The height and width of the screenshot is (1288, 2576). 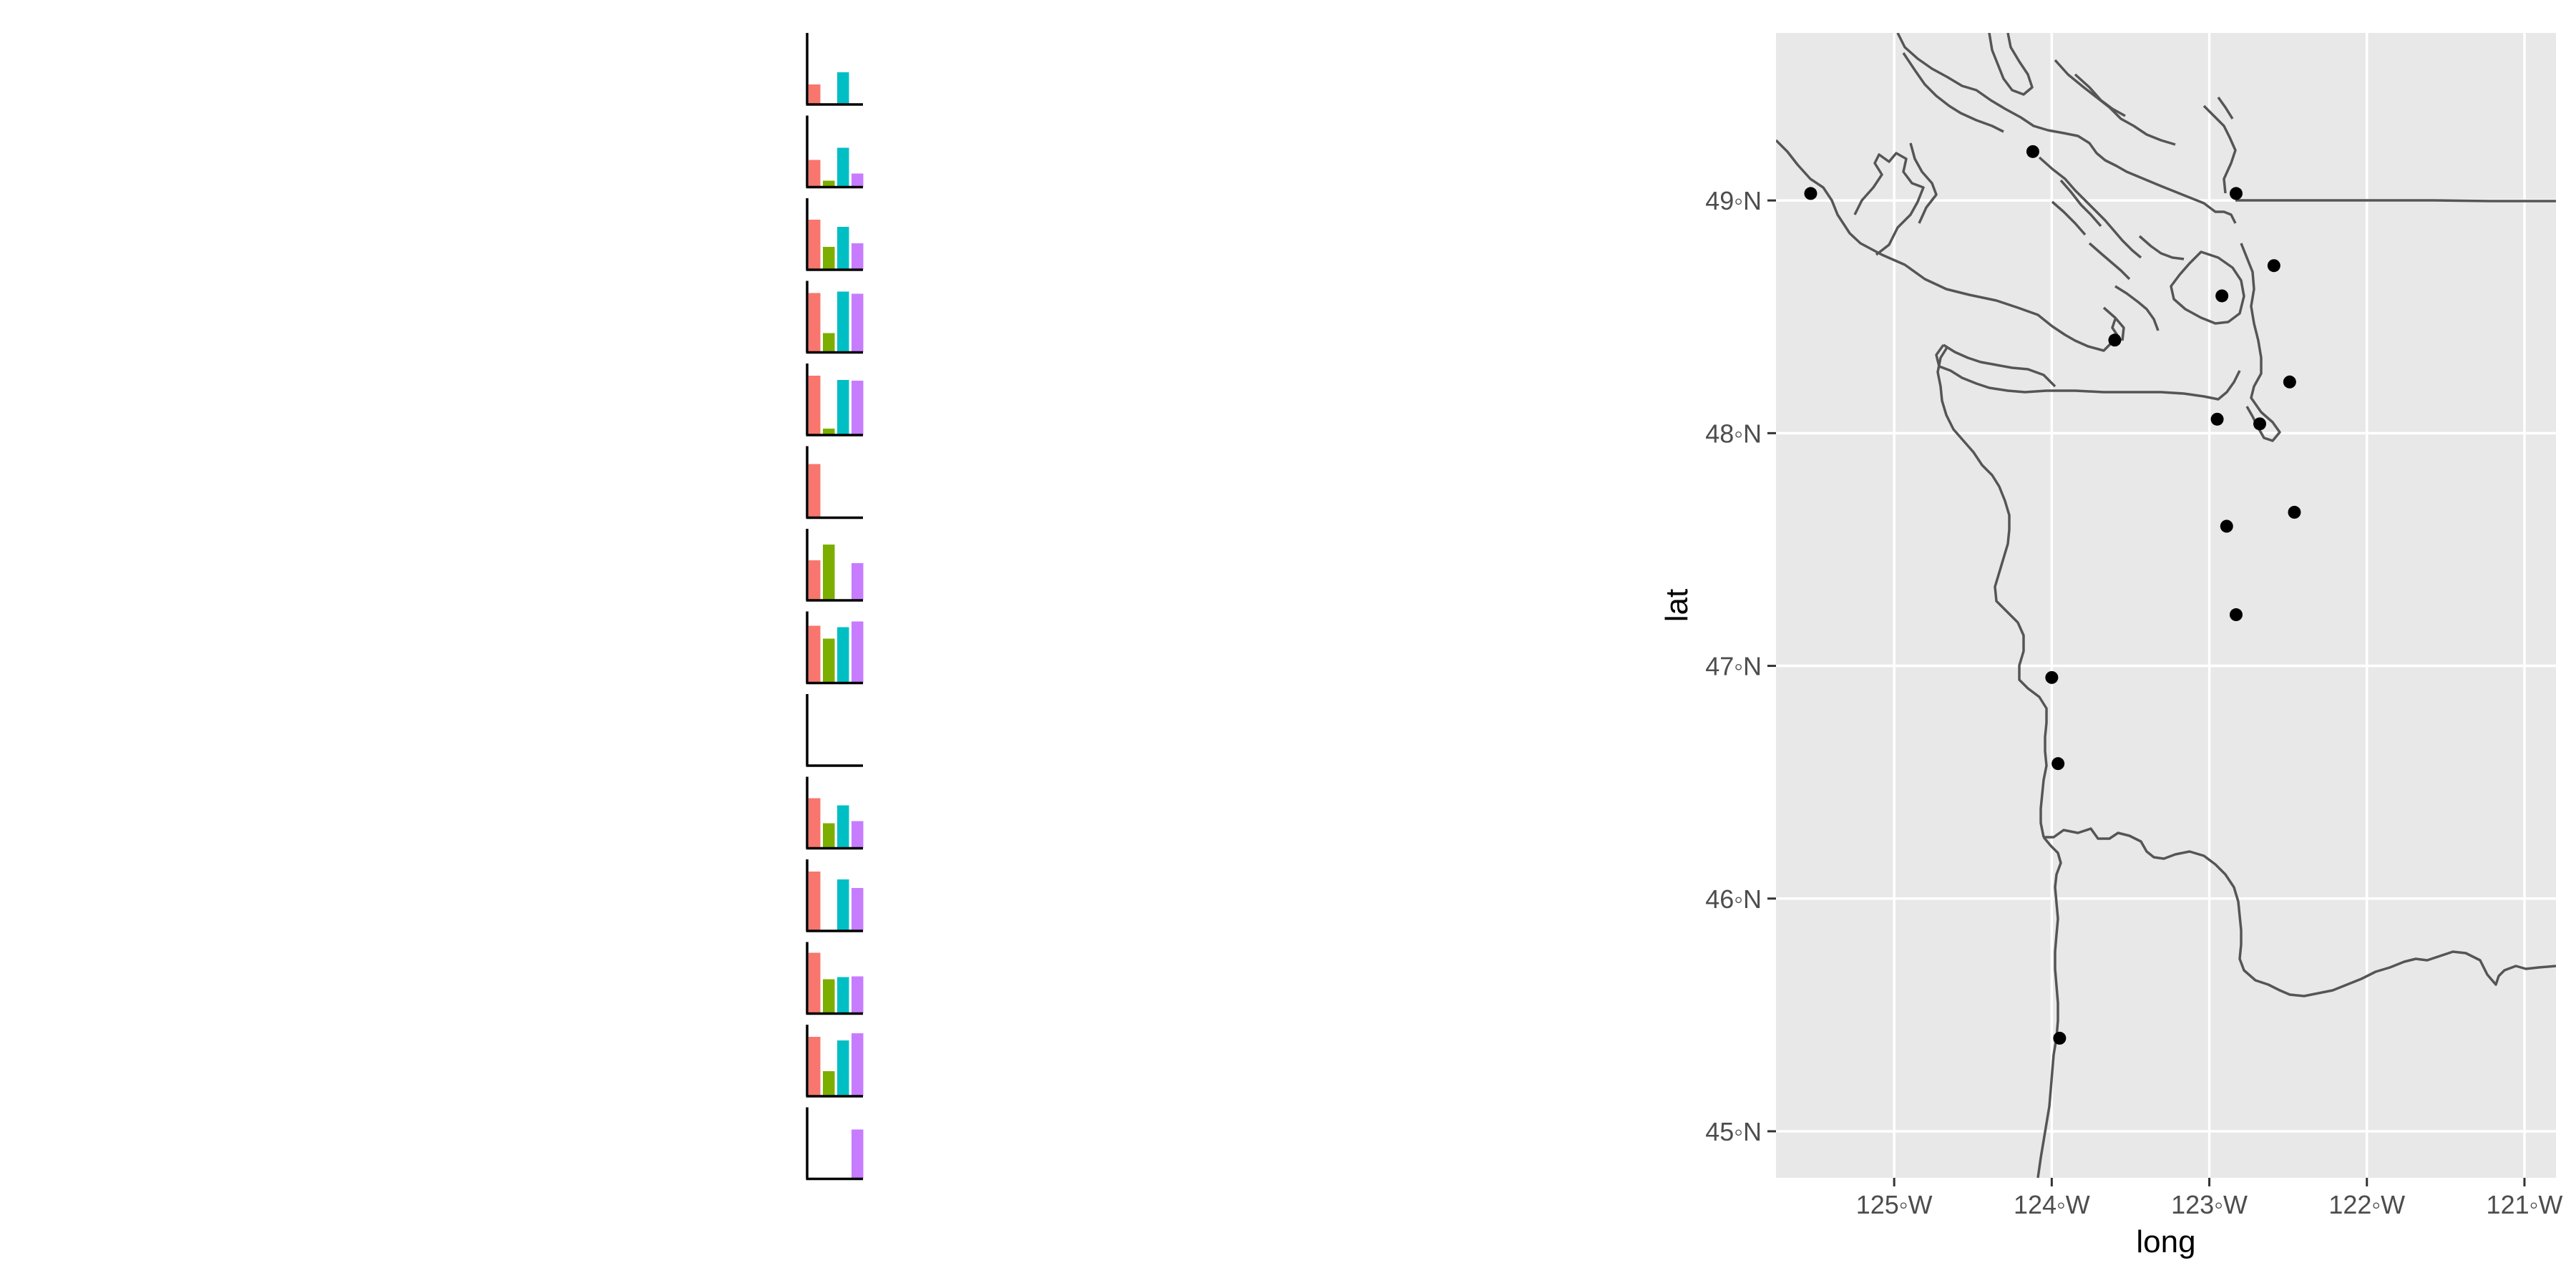 I want to click on y-tick-label: 49◦N, so click(x=1733, y=200).